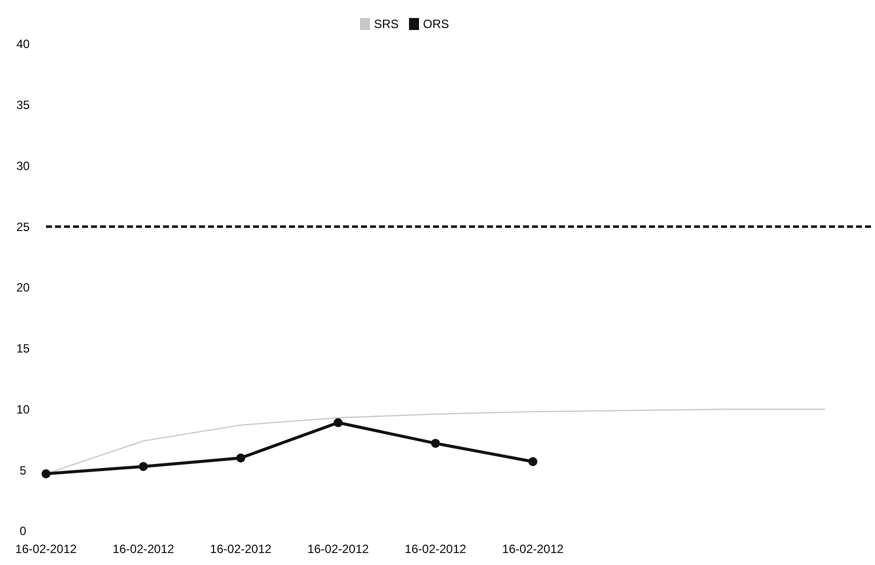  What do you see at coordinates (23, 531) in the screenshot?
I see `y-tick-label: 0` at bounding box center [23, 531].